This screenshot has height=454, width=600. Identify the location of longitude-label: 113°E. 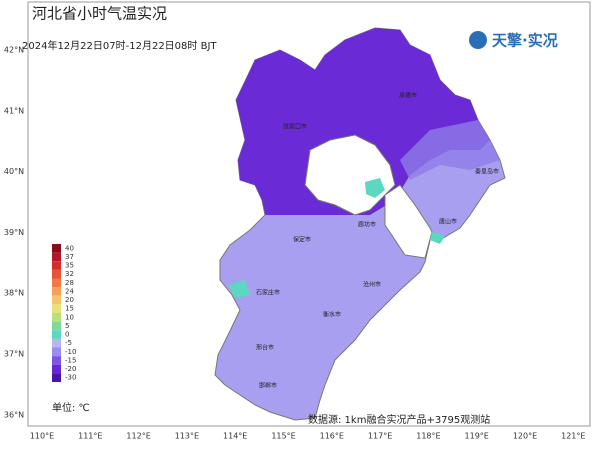
(187, 436).